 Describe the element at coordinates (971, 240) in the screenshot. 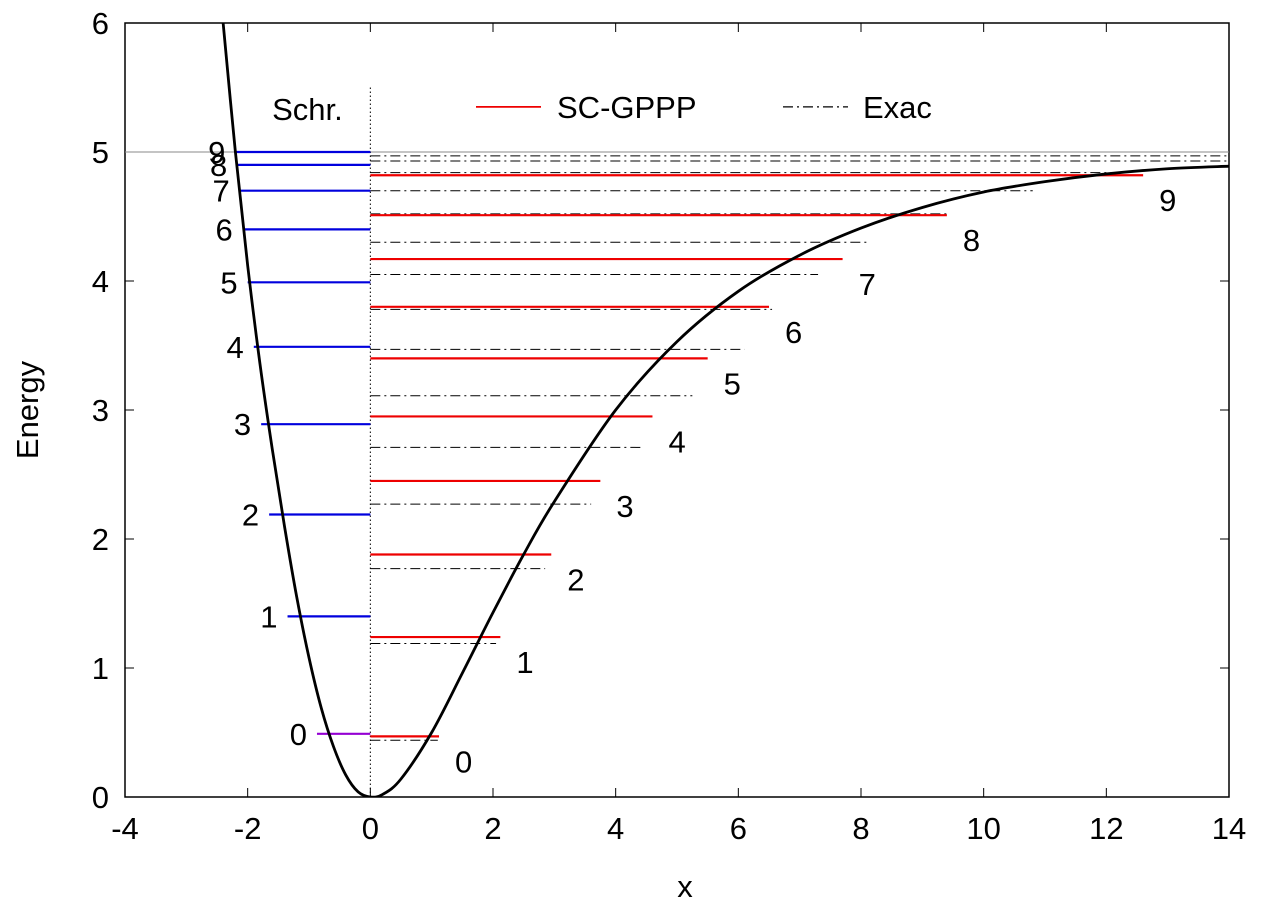

I see `scgppp-level-label: 8` at that location.